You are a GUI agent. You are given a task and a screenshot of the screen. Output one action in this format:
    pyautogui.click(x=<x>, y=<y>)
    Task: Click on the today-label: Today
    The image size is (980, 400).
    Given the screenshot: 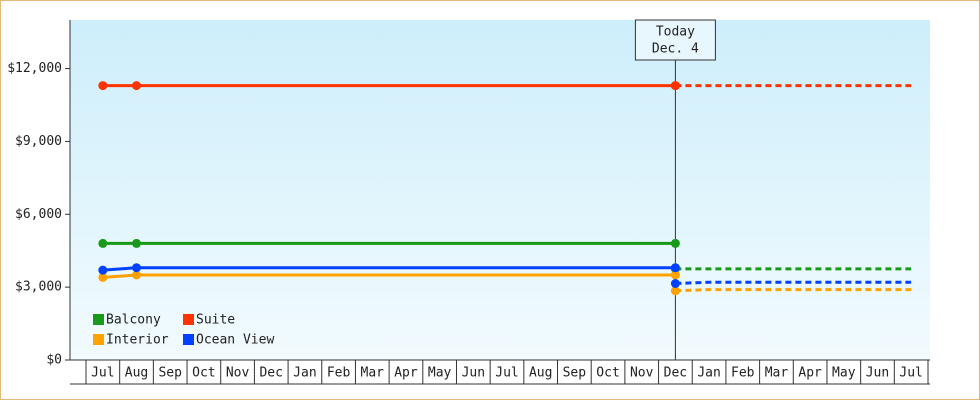 What is the action you would take?
    pyautogui.click(x=675, y=32)
    